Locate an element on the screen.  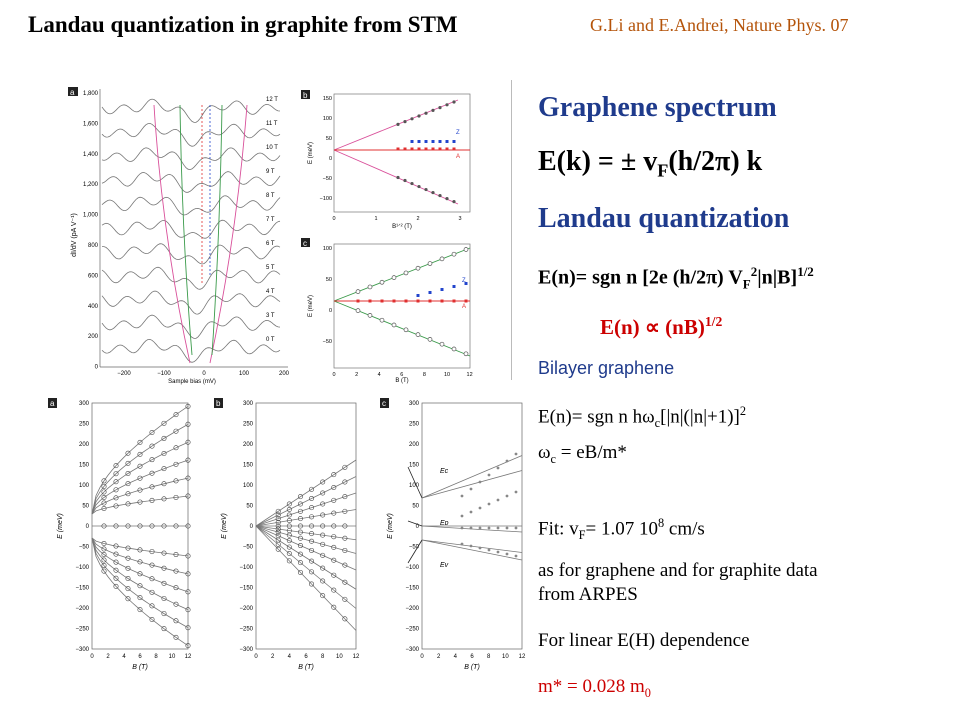
xtick-label: 2 is located at coordinates (273, 657).